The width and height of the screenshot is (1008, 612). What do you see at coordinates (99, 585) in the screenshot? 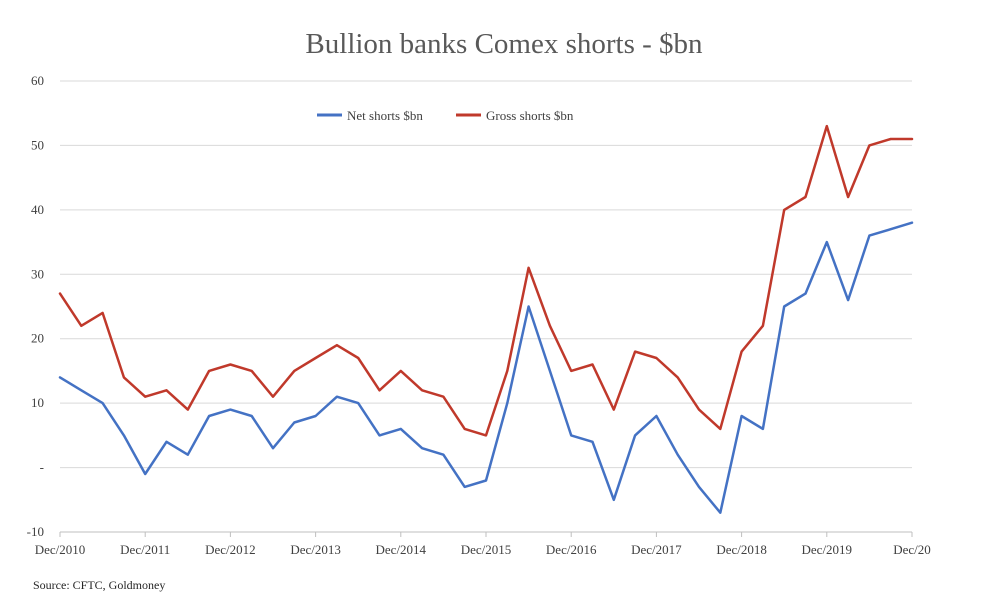
I see `source-note: Source: CFTC, Goldmoney` at bounding box center [99, 585].